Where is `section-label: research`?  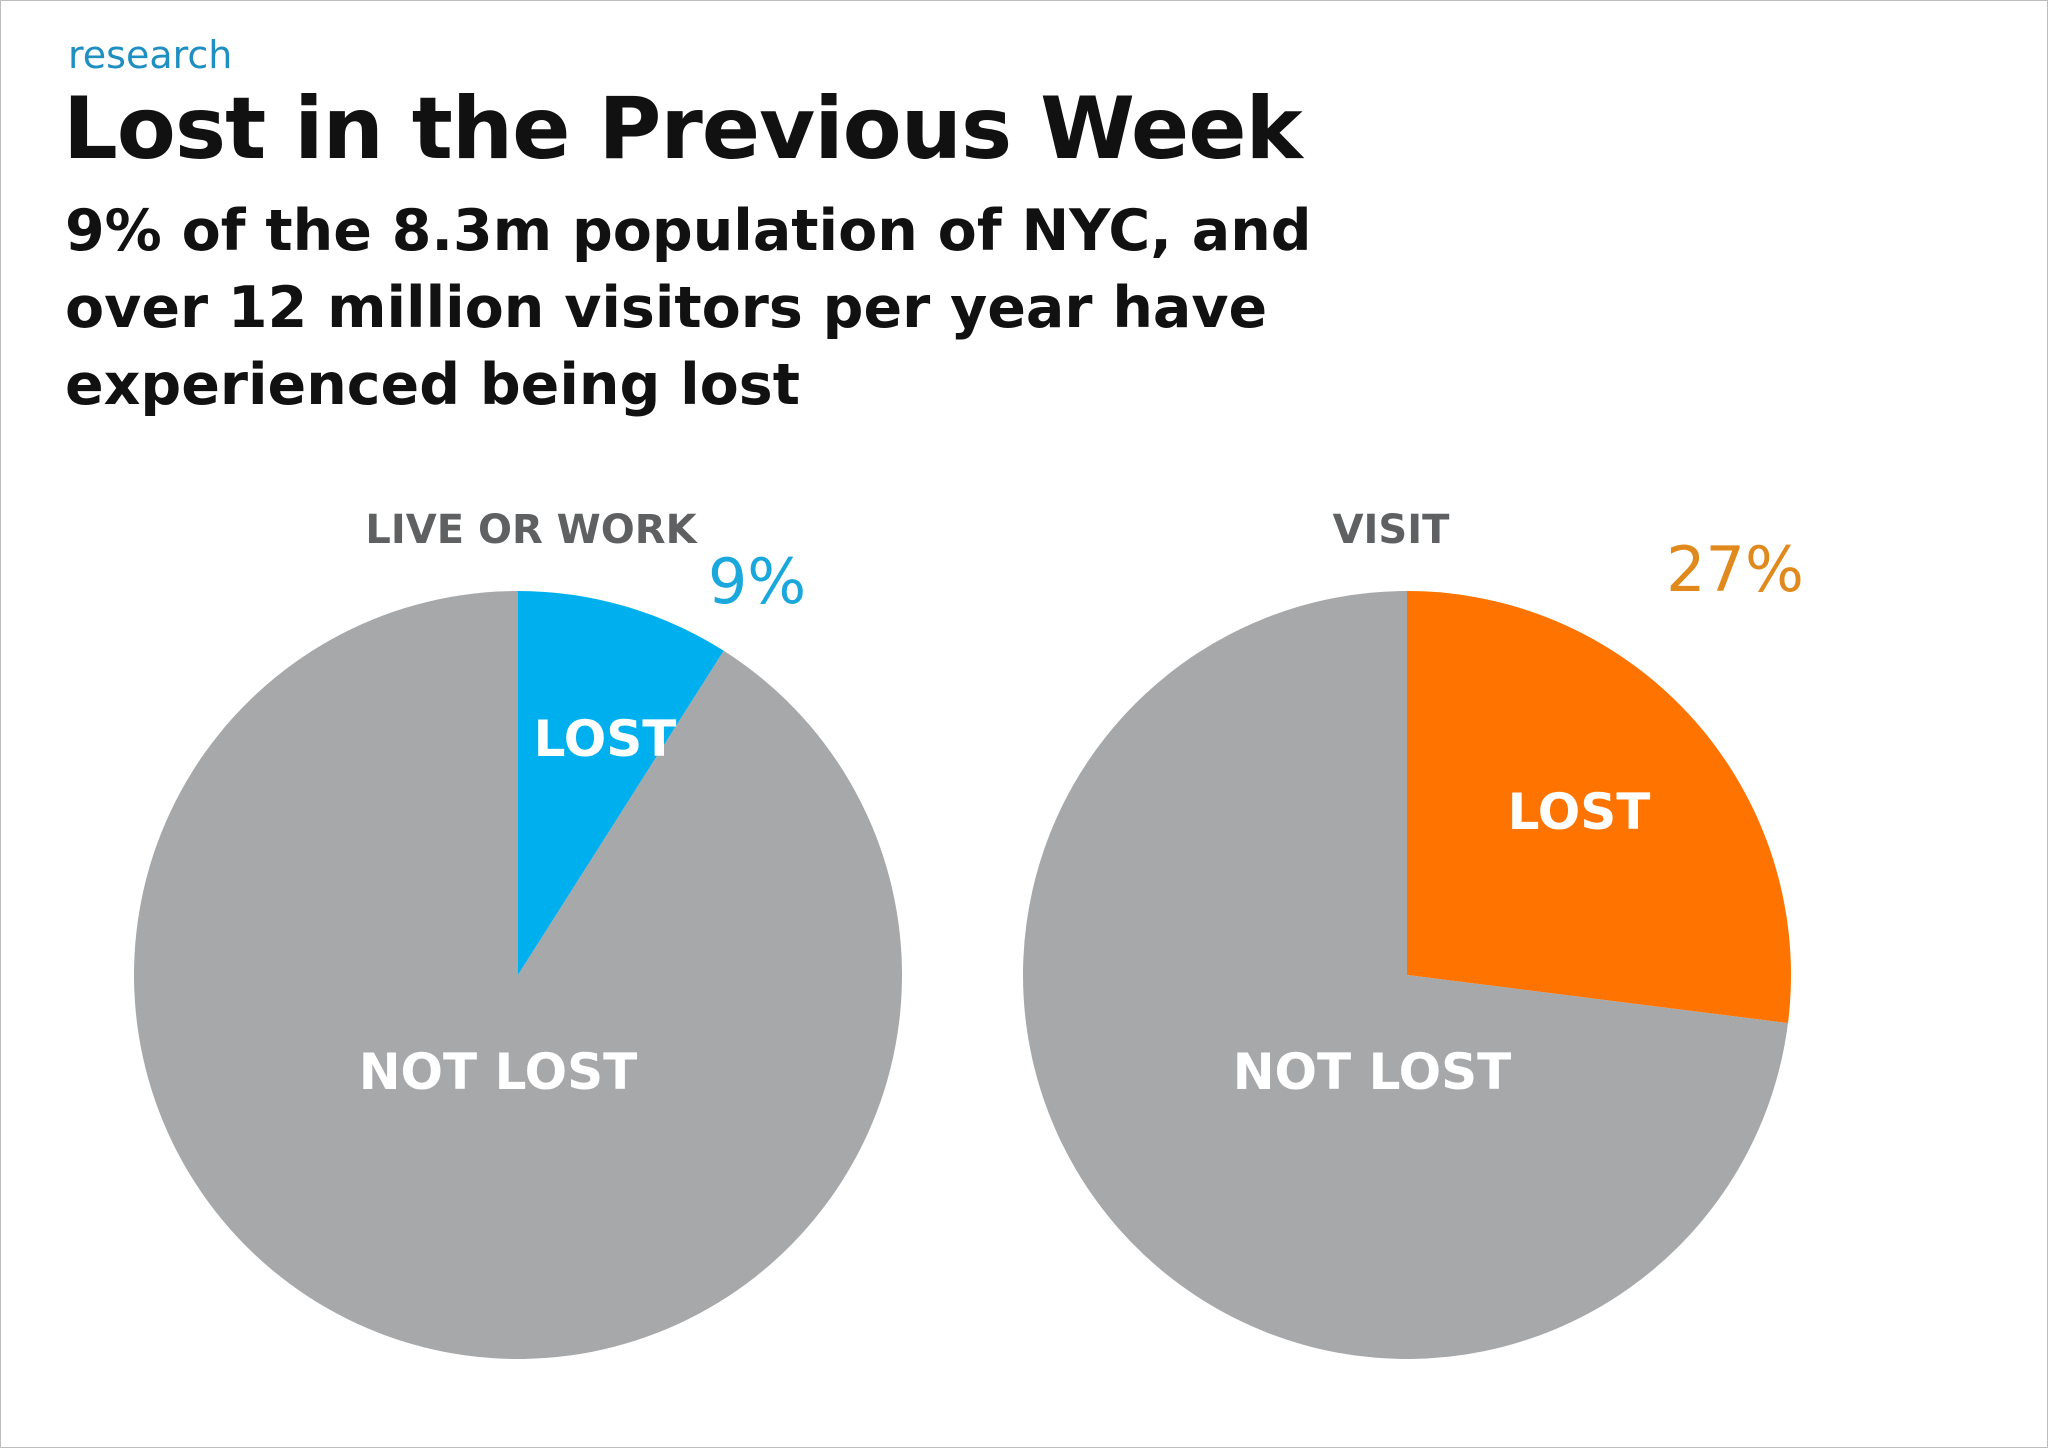
section-label: research is located at coordinates (150, 55).